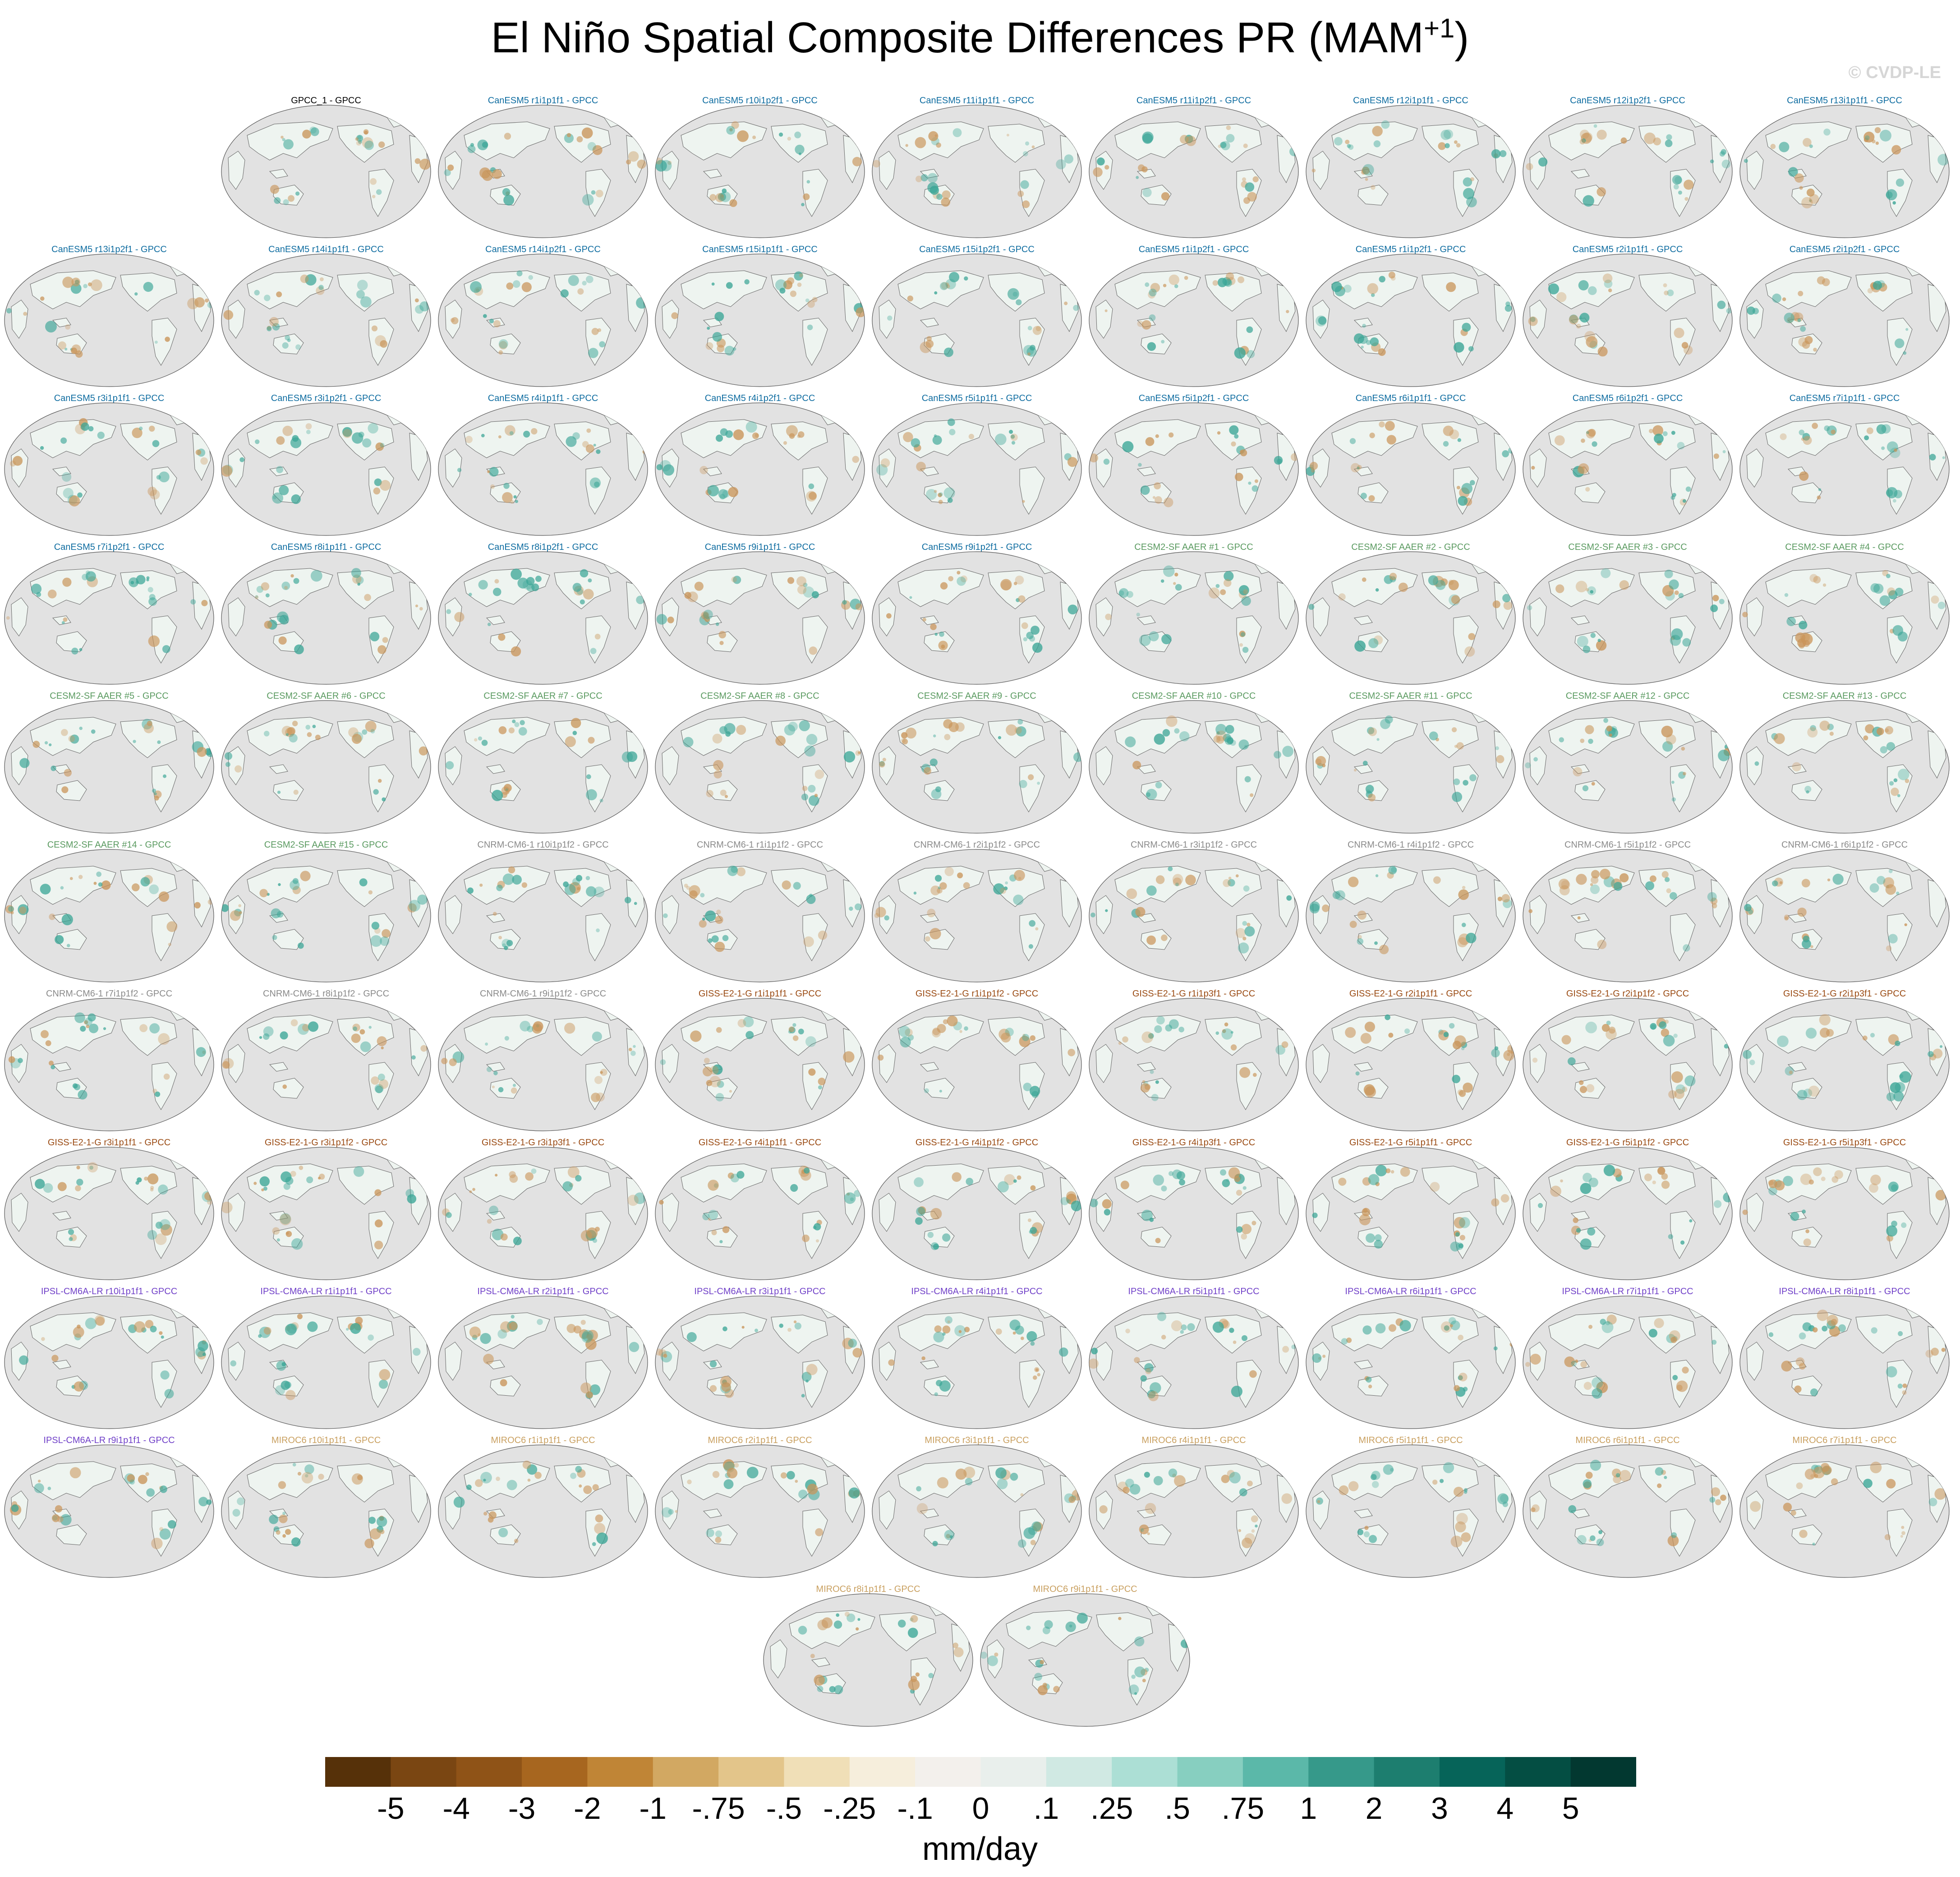 The image size is (1960, 1877). Describe the element at coordinates (326, 767) in the screenshot. I see `map-panel: CESM2-SF AAER #6 - GPCC` at that location.